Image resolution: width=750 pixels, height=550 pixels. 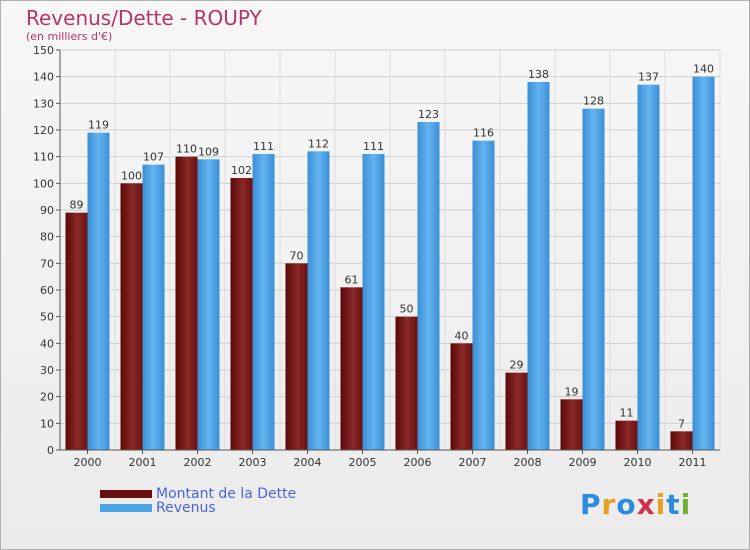 I want to click on data-label: 123, so click(x=428, y=114).